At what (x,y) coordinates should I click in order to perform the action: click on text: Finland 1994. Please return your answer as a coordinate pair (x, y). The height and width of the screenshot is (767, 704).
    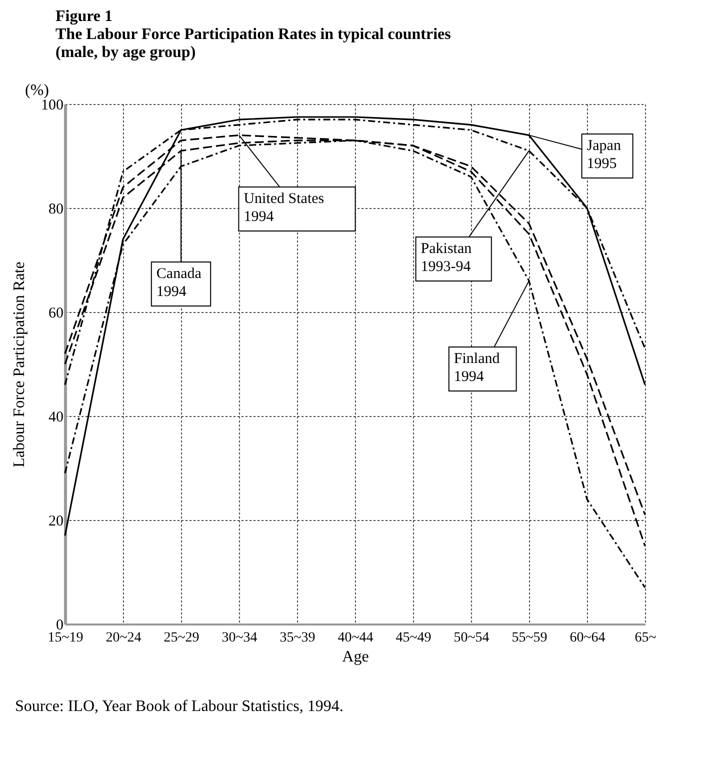
    Looking at the image, I should click on (477, 368).